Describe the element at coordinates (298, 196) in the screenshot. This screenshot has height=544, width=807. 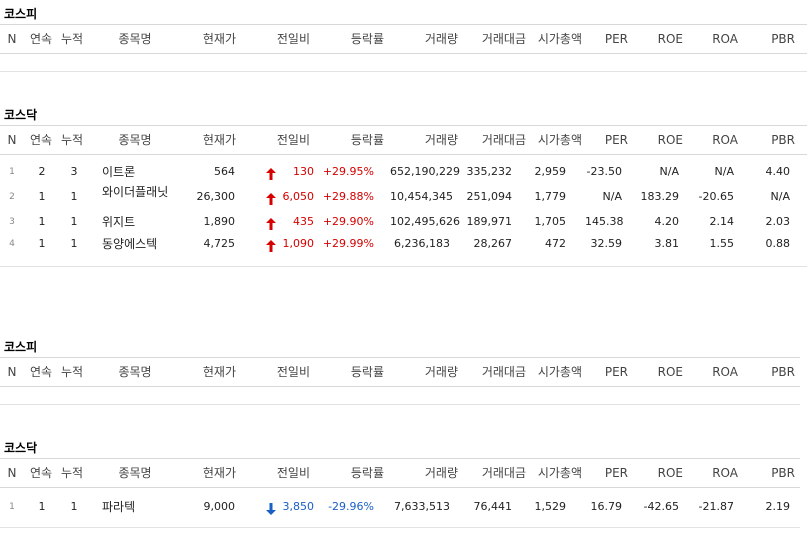
I see `cell-change: 6,050` at that location.